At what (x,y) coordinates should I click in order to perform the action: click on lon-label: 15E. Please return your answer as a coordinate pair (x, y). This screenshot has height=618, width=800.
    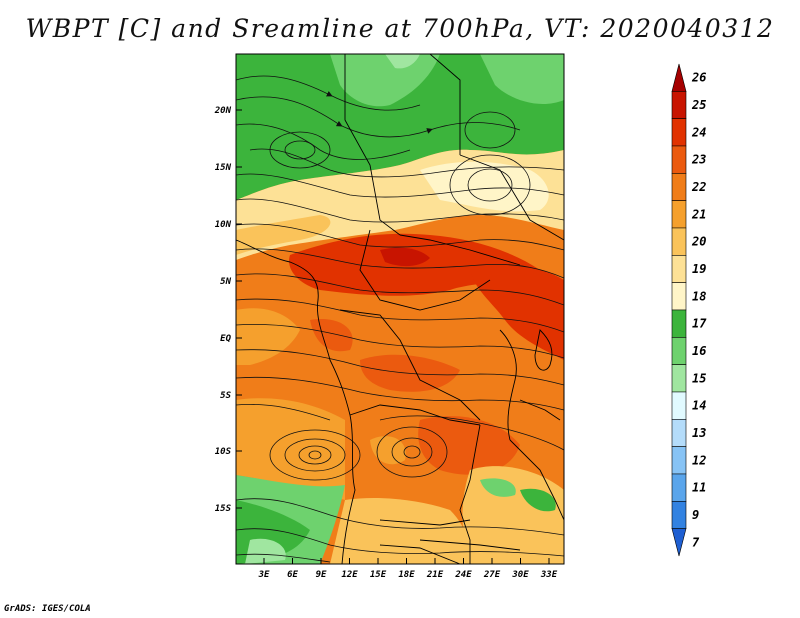
    Looking at the image, I should click on (378, 575).